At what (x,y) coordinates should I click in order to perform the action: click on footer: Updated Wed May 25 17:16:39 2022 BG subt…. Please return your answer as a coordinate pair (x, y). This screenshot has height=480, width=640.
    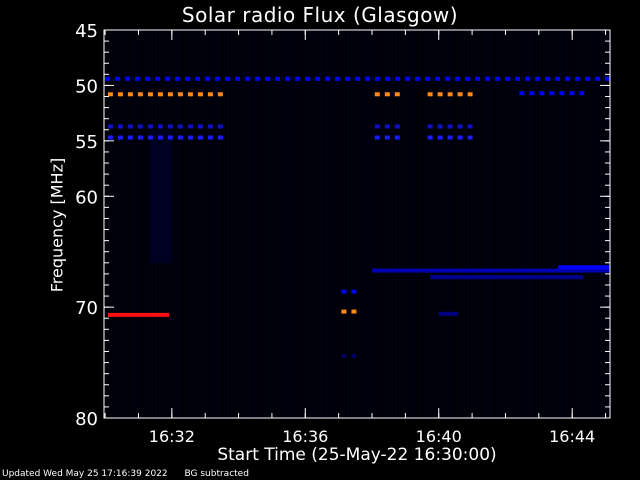
    Looking at the image, I should click on (132, 474).